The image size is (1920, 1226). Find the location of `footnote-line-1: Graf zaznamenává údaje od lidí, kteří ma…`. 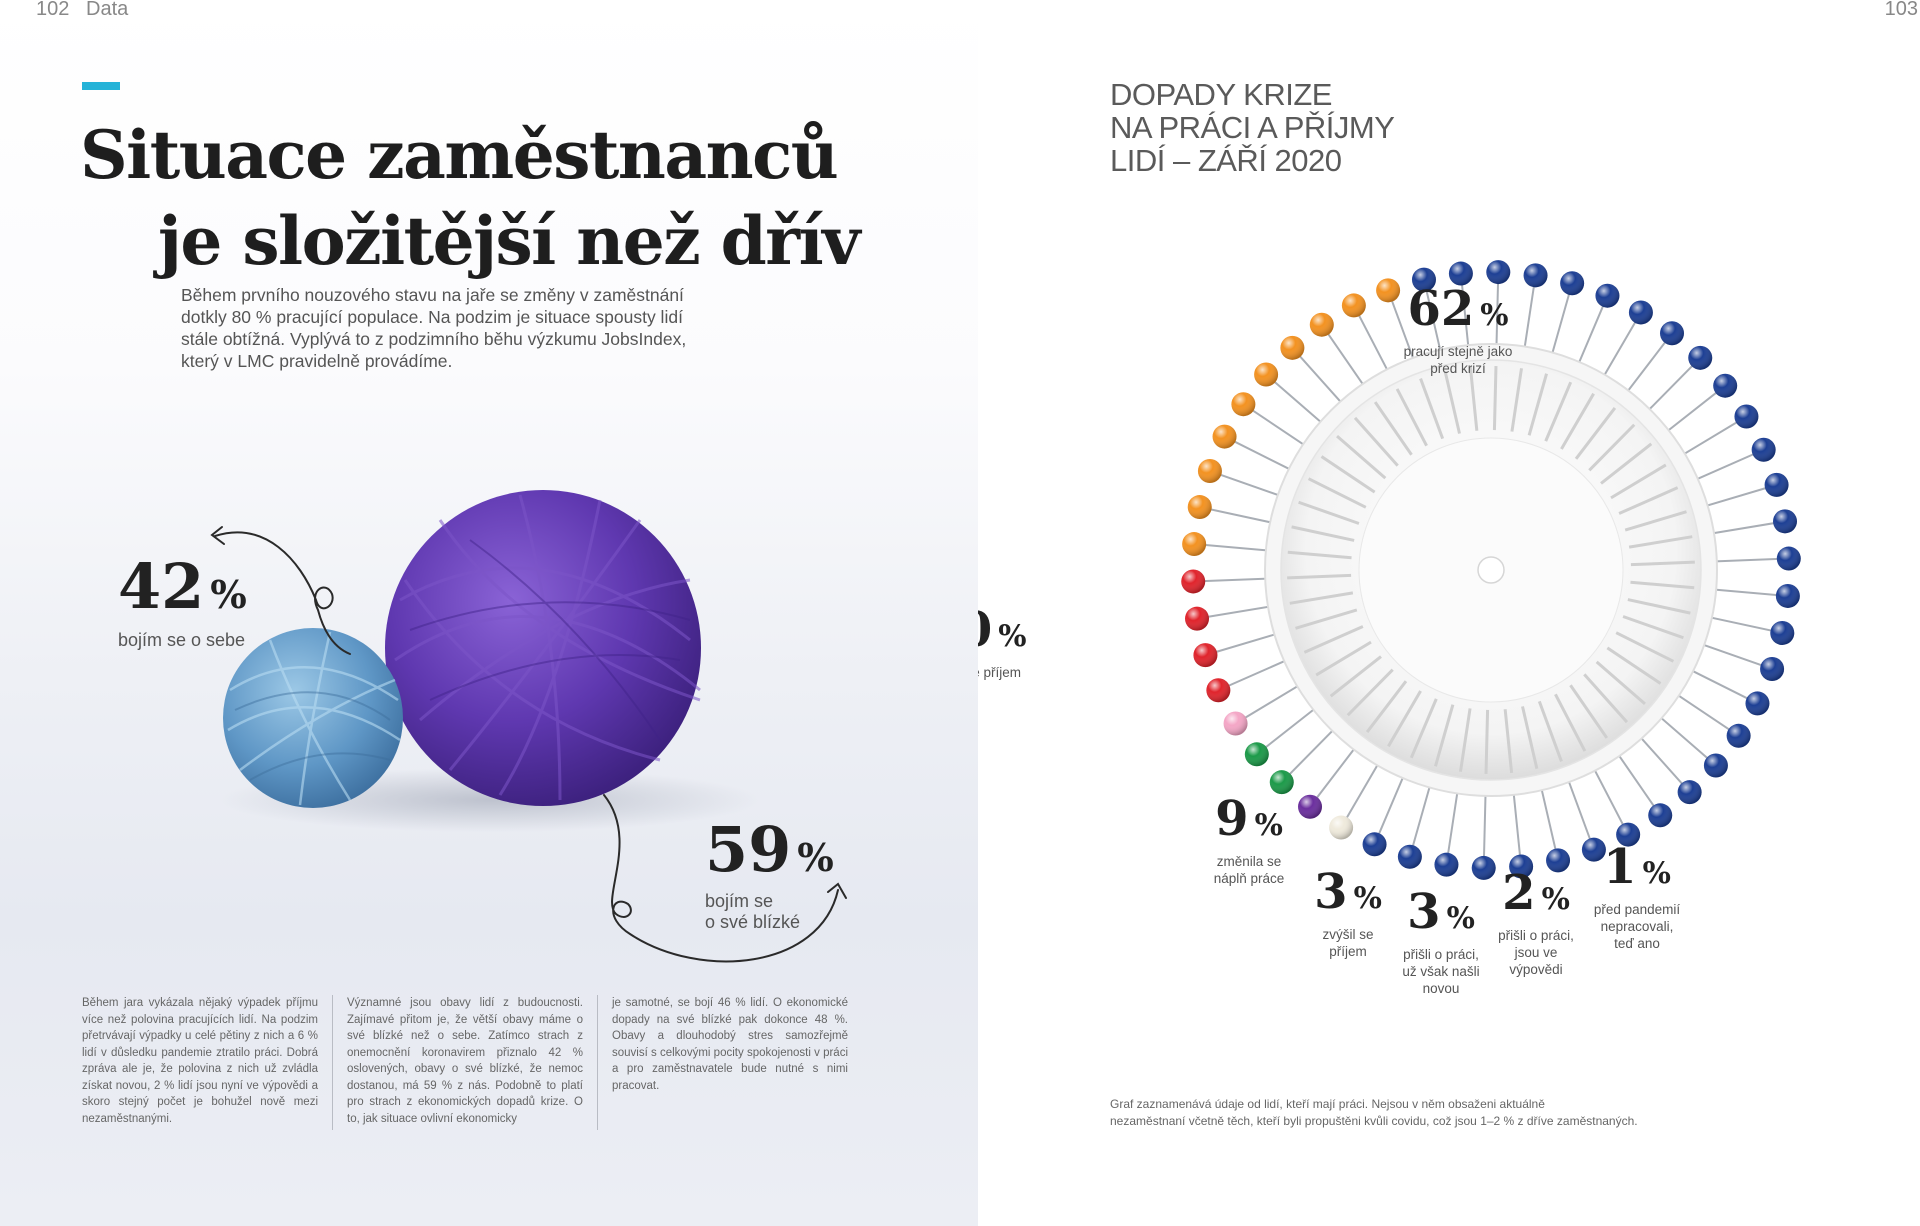

footnote-line-1: Graf zaznamenává údaje od lidí, kteří ma… is located at coordinates (1327, 1104).